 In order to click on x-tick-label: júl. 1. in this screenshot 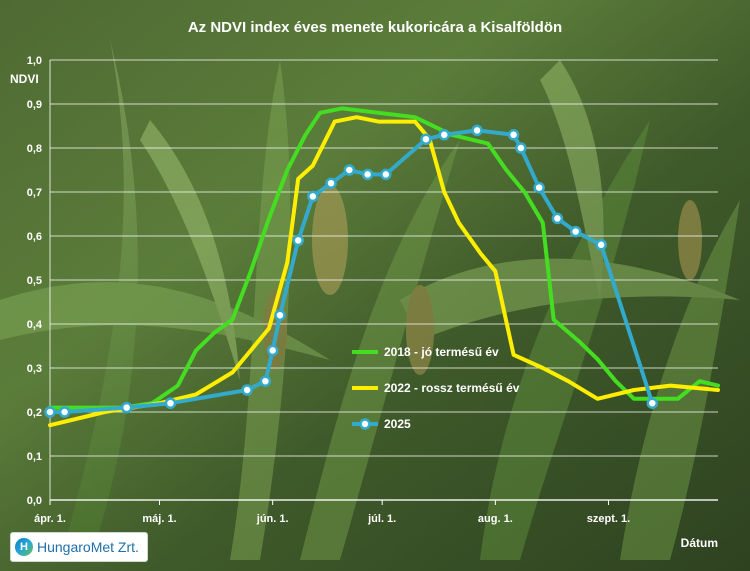, I will do `click(381, 519)`.